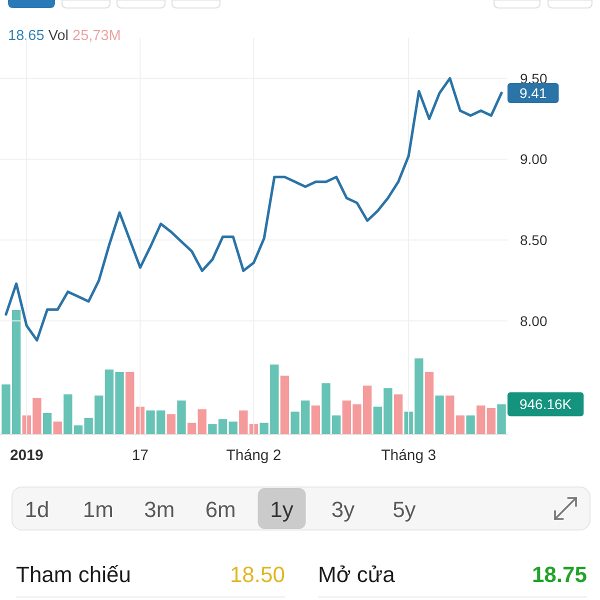 This screenshot has height=600, width=600. I want to click on text: Tham chiếu, so click(73, 574).